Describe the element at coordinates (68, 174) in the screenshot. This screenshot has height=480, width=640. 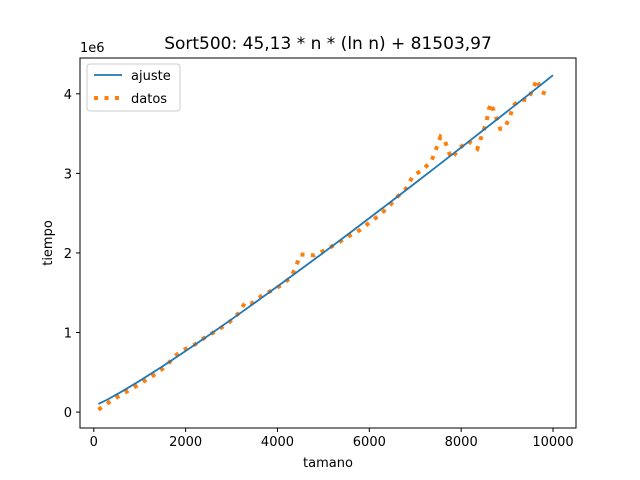
I see `y-tick-label: 3` at that location.